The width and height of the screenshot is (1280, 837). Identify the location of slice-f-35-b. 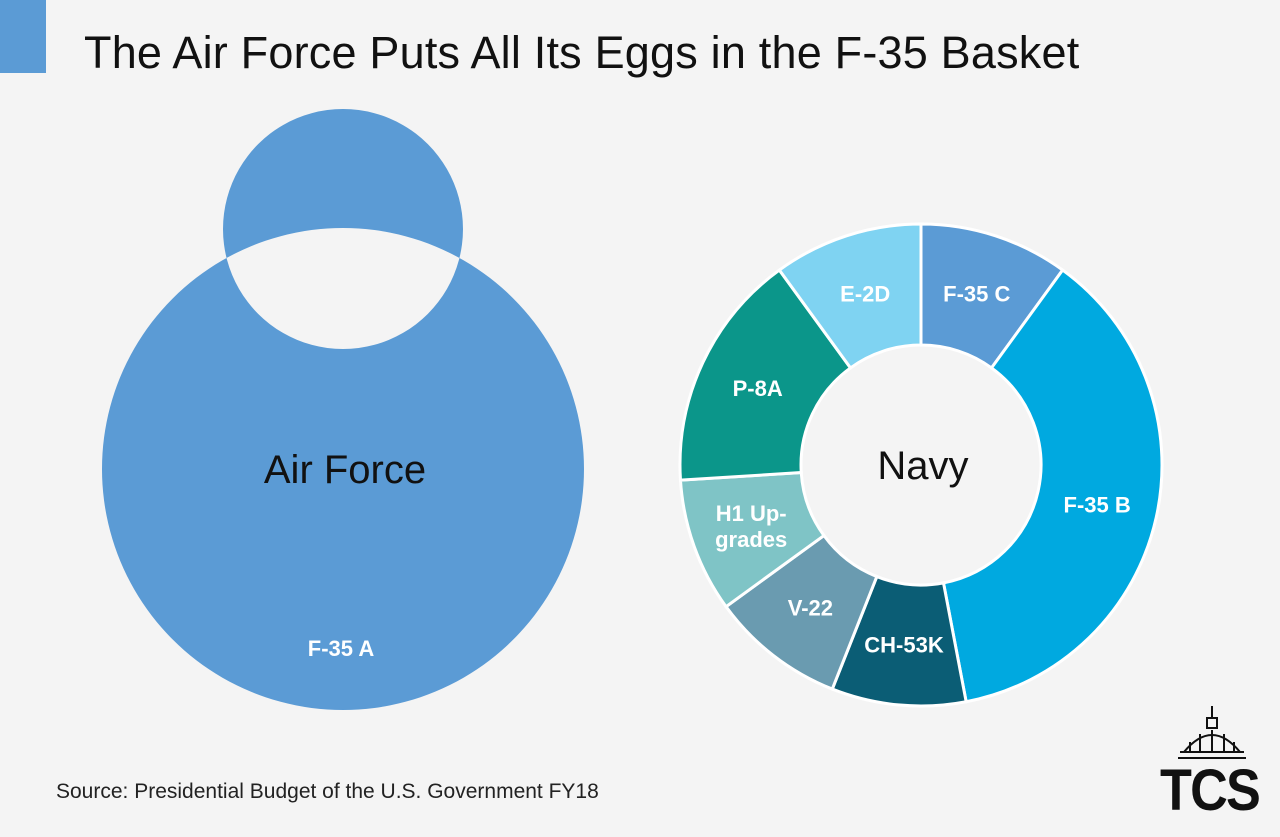
(1052, 485).